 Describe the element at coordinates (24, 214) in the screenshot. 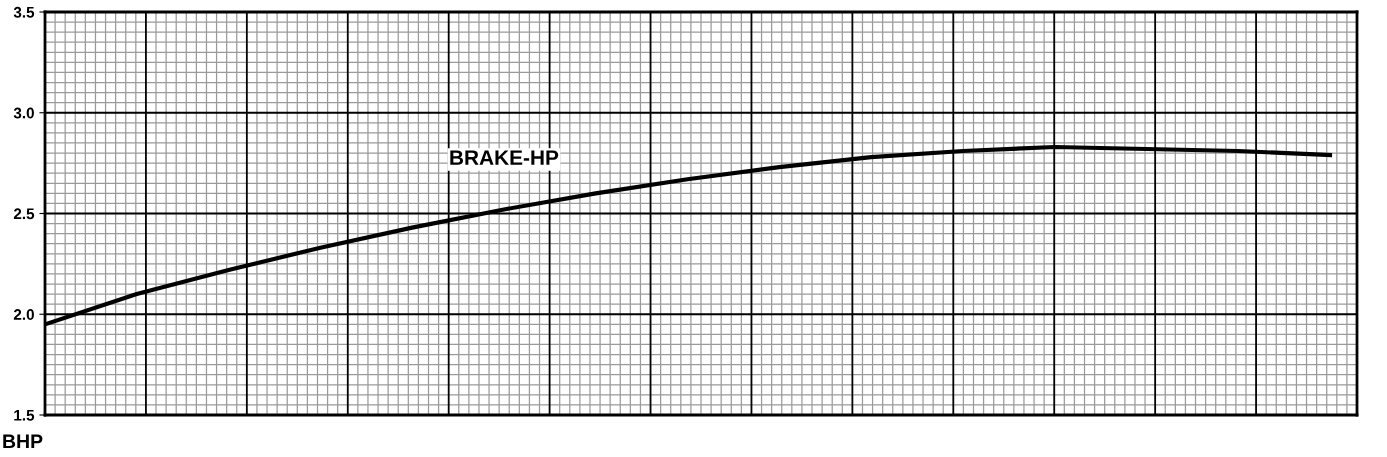

I see `y-tick-label: 2.5` at that location.